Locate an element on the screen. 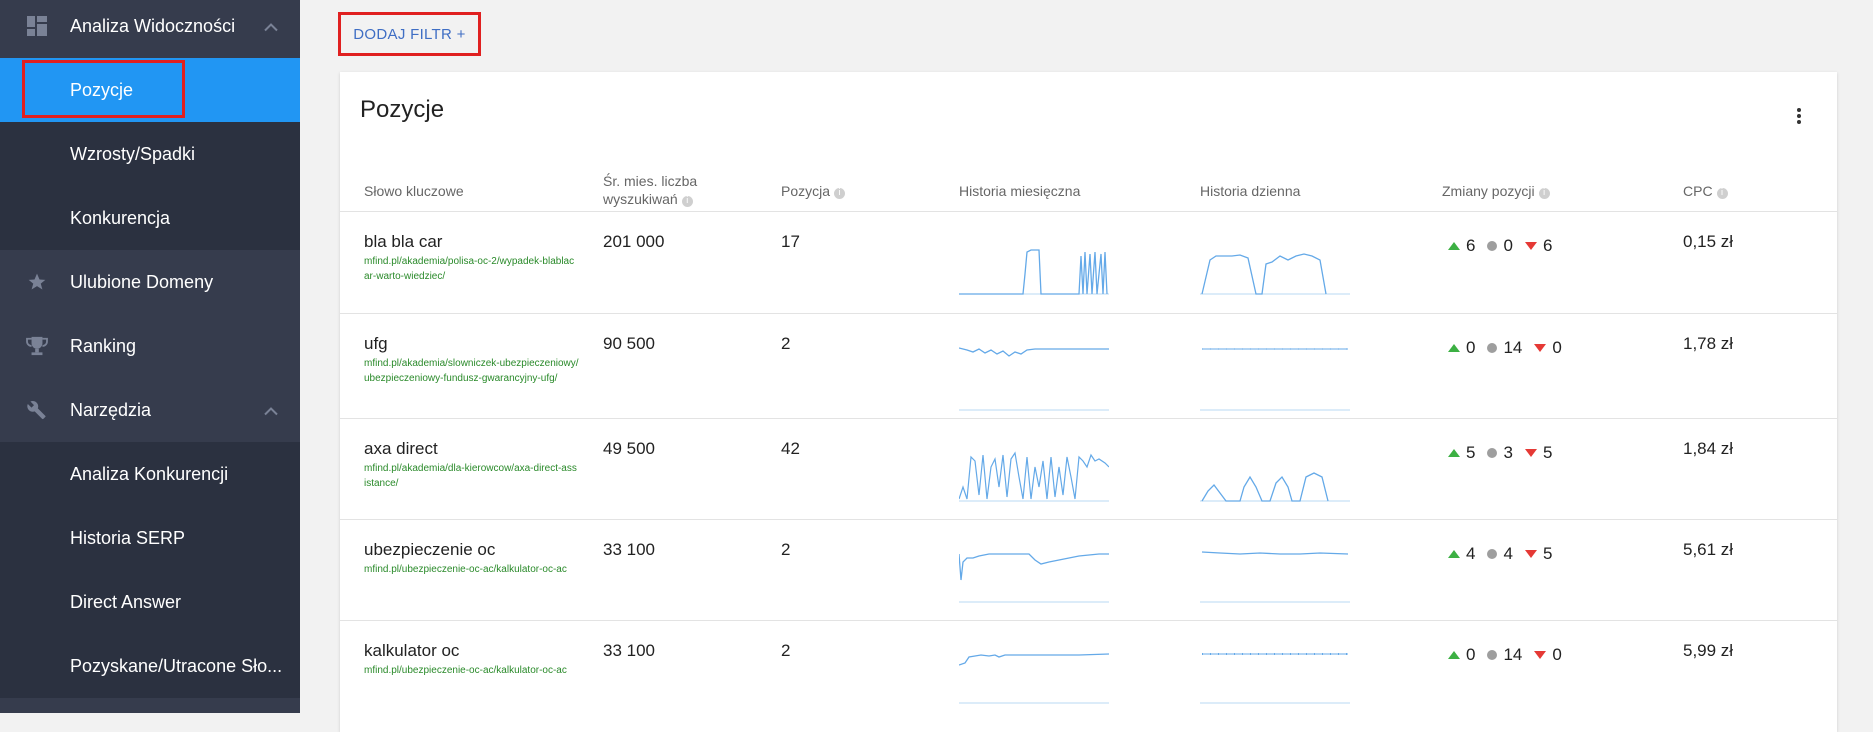 The height and width of the screenshot is (732, 1873). search-volume: 90 500 is located at coordinates (629, 343).